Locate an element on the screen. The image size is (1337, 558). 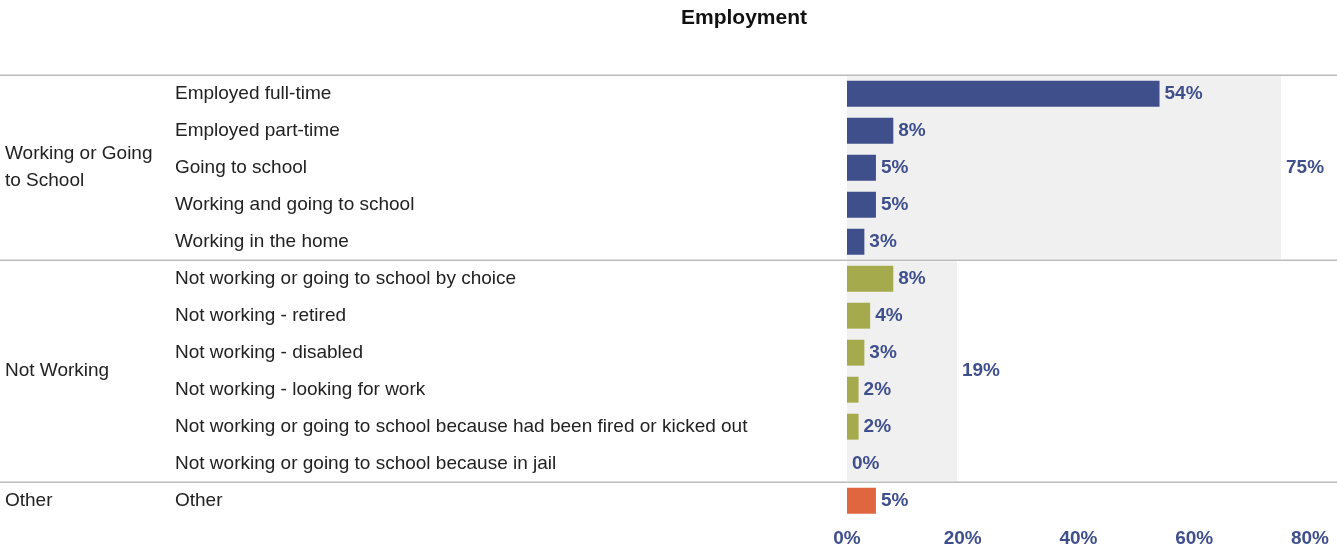
y-tick-label: Not working or going to school by choice is located at coordinates (346, 277).